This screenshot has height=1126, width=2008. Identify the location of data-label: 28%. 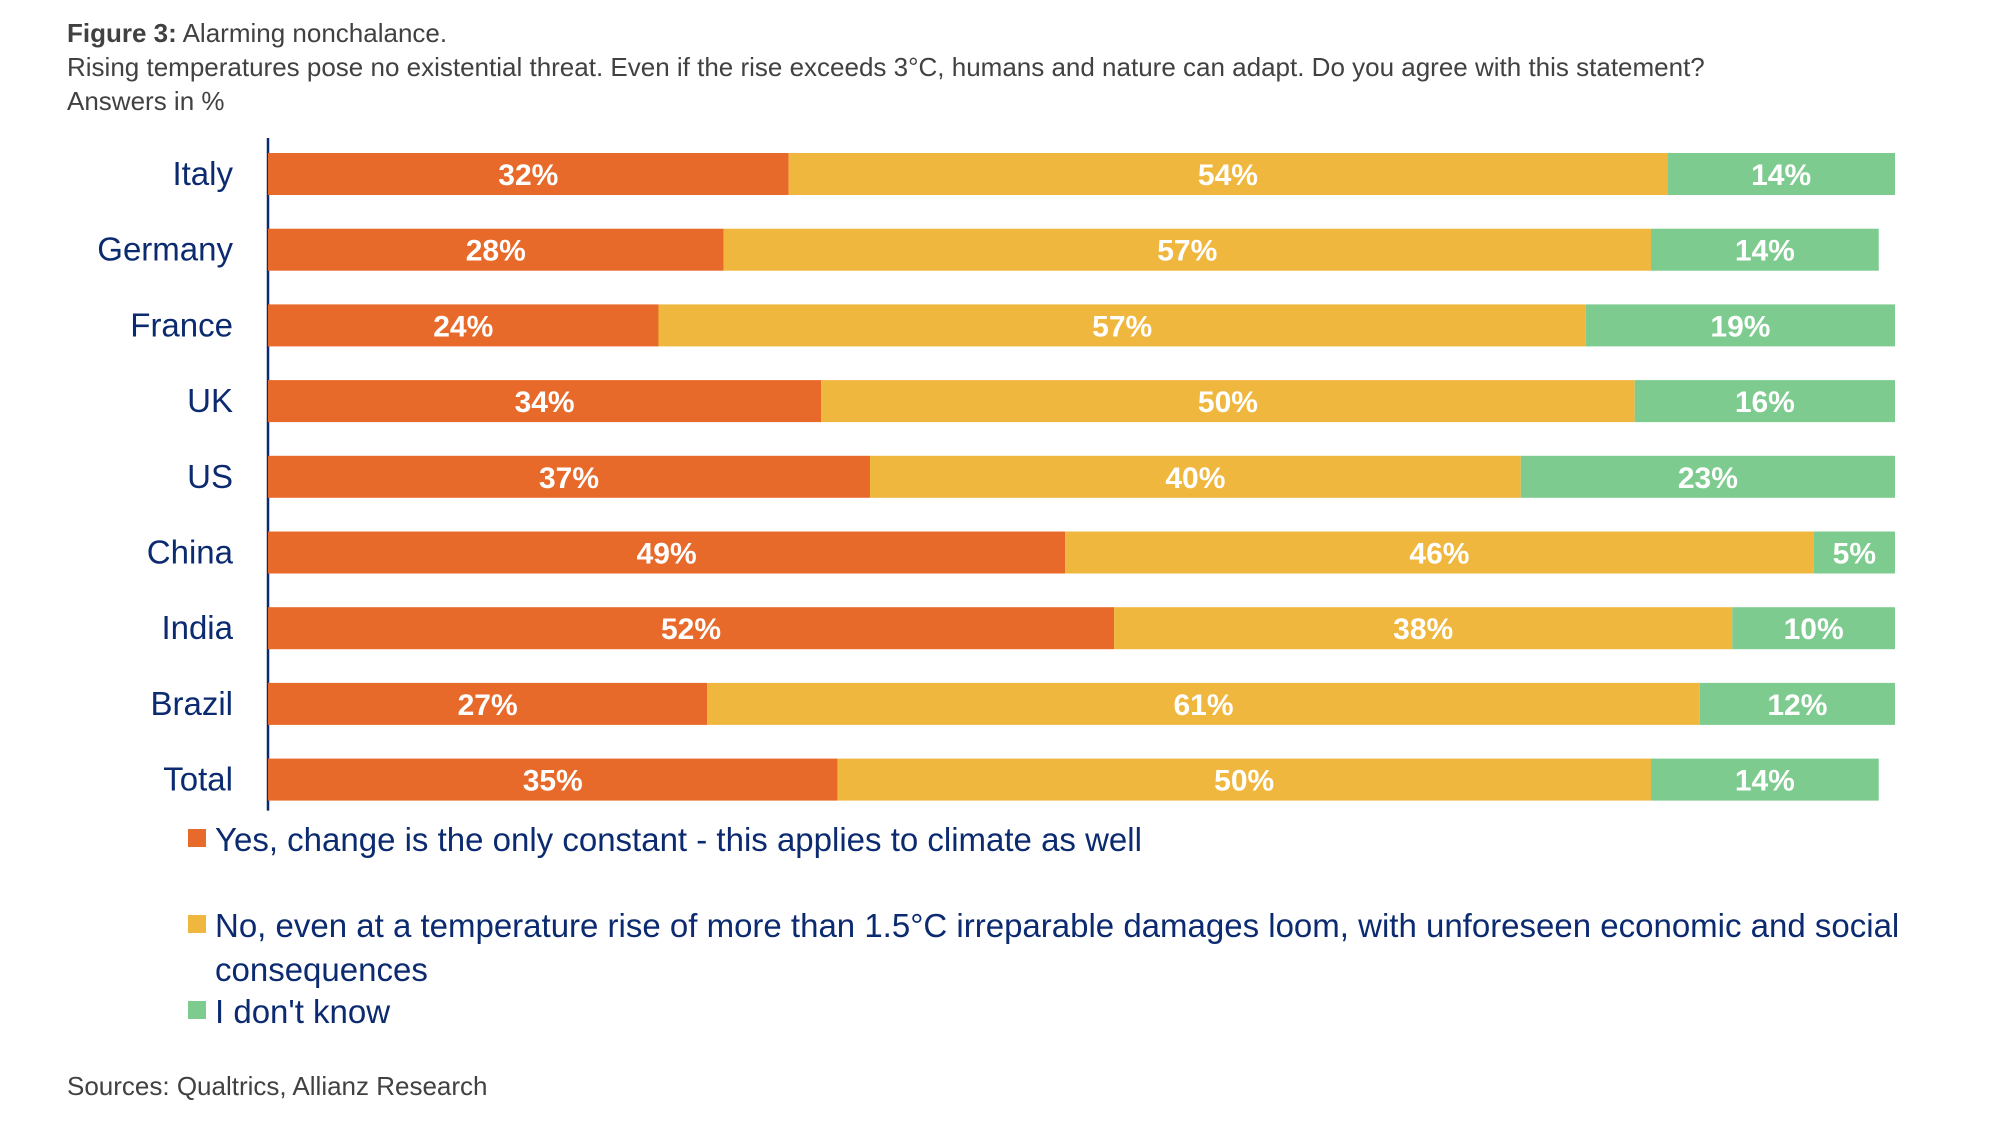
(496, 251).